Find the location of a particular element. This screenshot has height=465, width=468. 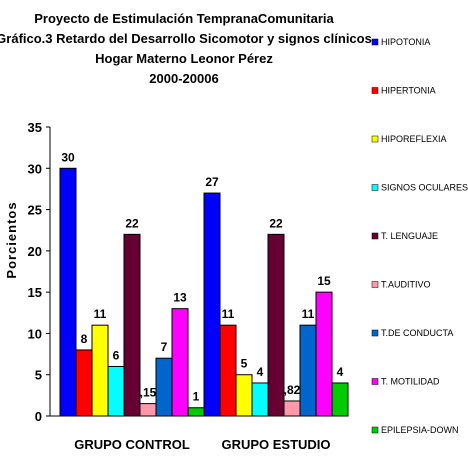

legend-label-3: SIGNOS OCULARES is located at coordinates (424, 188).